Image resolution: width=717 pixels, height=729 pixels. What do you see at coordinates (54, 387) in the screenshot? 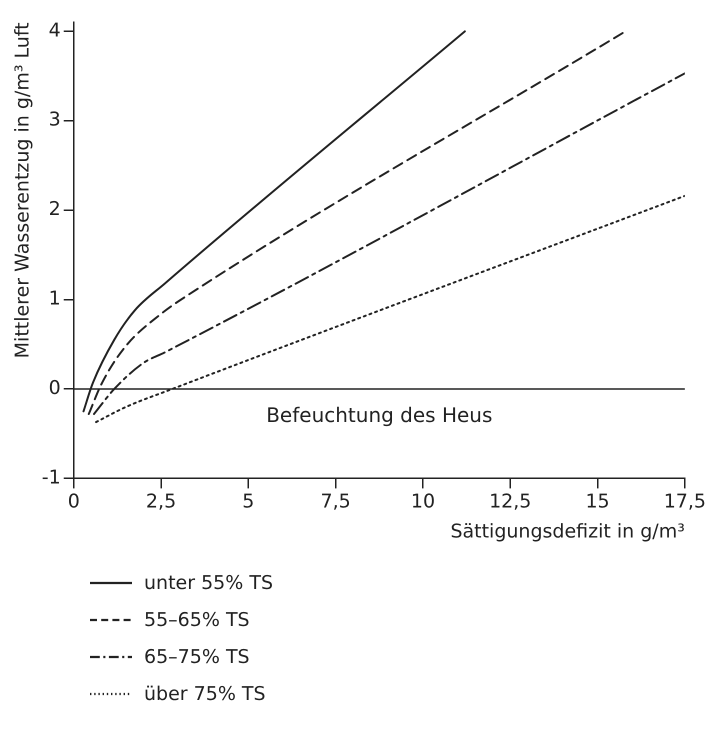
I see `y-tick-label: 0` at bounding box center [54, 387].